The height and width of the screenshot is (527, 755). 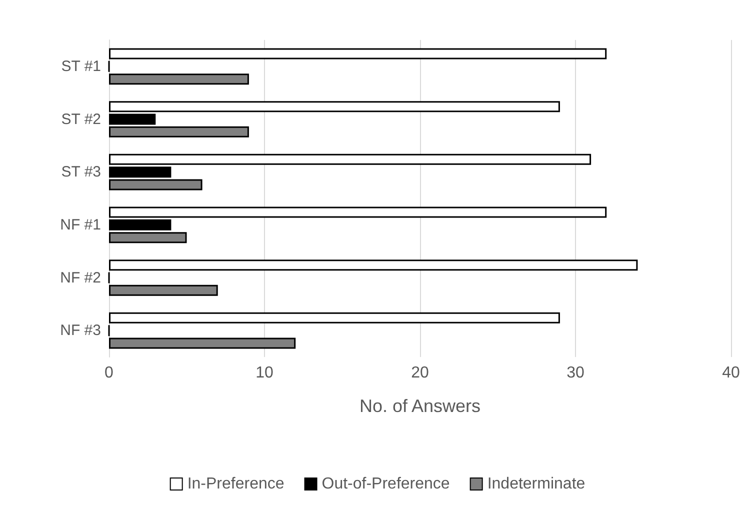 I want to click on x-tick-label: 30, so click(x=575, y=373).